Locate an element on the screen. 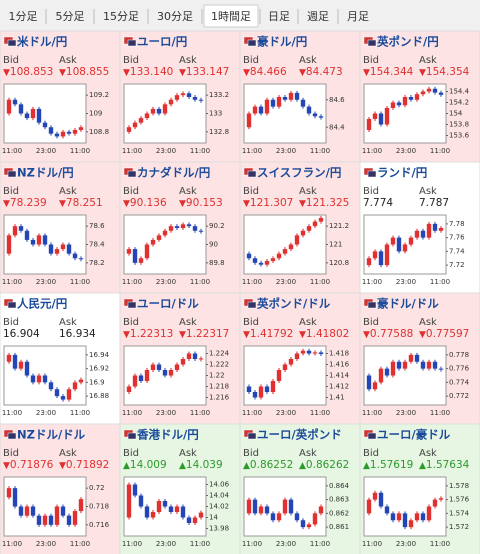  pair-name: 人民元/円 is located at coordinates (42, 304).